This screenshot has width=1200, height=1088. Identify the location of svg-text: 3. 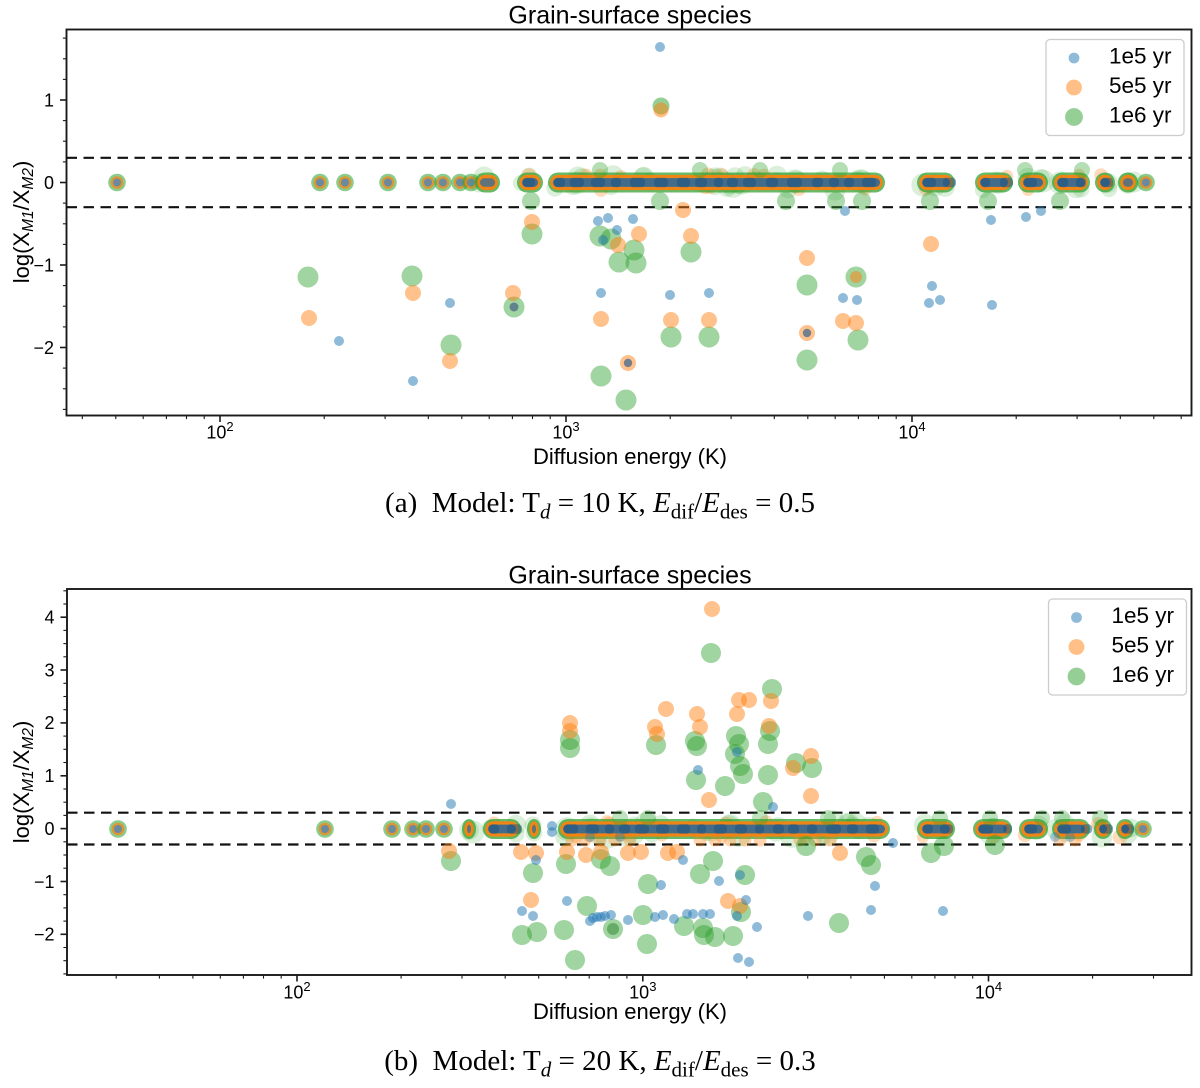
(49, 670).